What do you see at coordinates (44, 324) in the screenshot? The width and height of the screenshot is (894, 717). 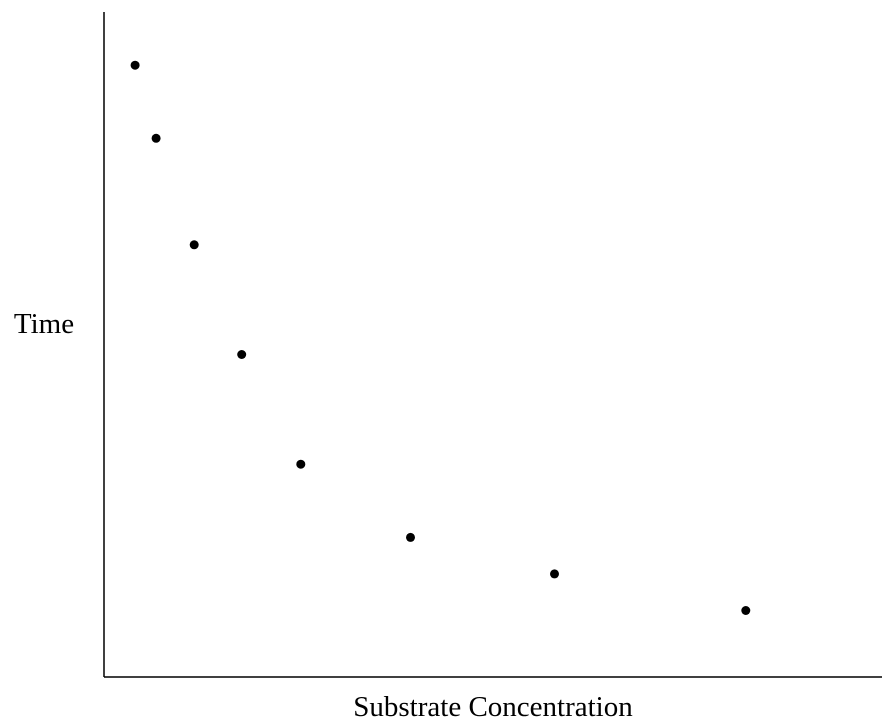 I see `y-axis-title: Time` at bounding box center [44, 324].